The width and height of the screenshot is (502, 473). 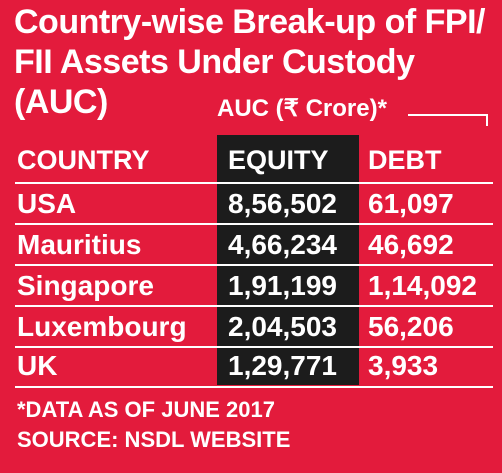 I want to click on header-country: COUNTRY, so click(x=83, y=160).